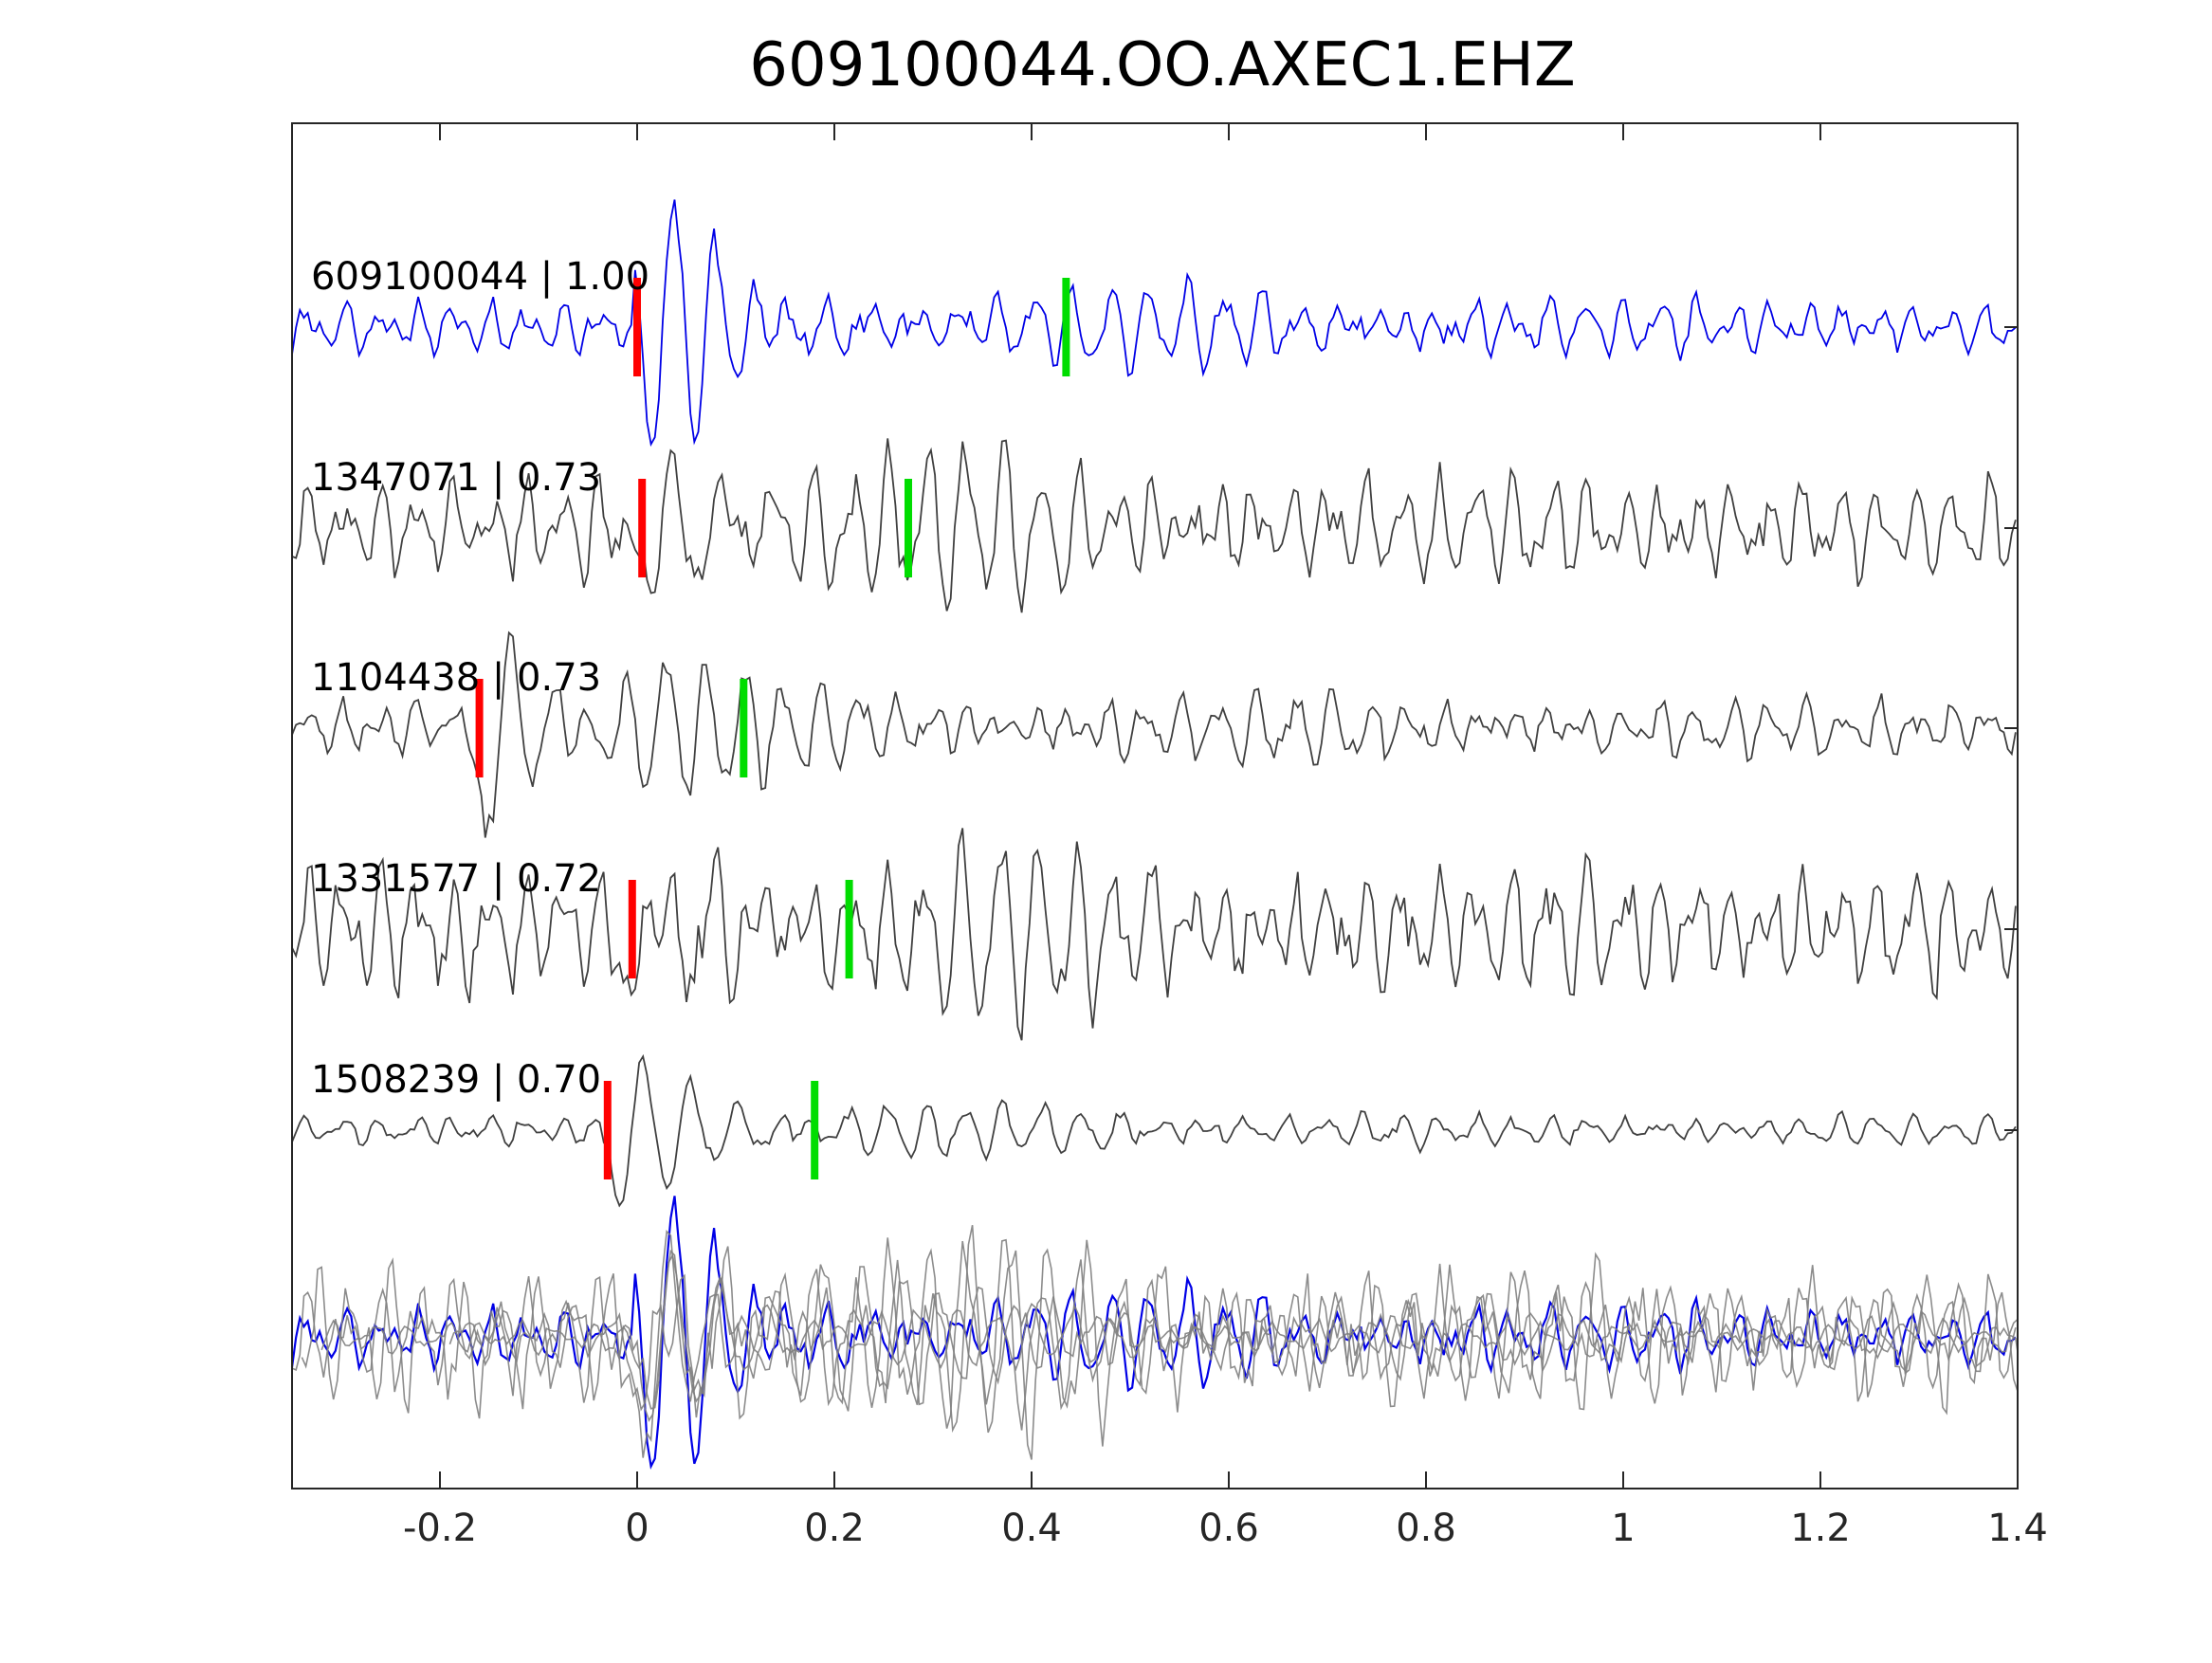 This screenshot has width=2212, height=1663. What do you see at coordinates (1623, 1529) in the screenshot?
I see `x-tick-label: 1` at bounding box center [1623, 1529].